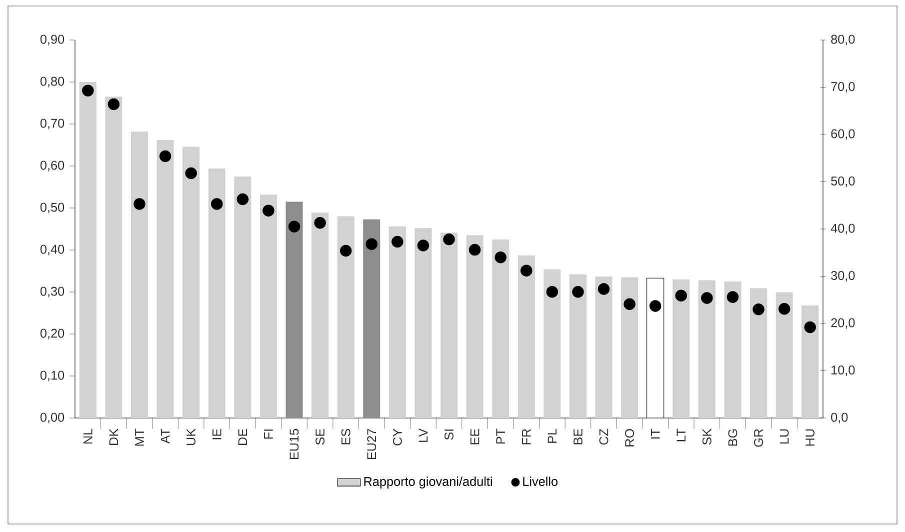  I want to click on x-tick-label: EU15, so click(294, 444).